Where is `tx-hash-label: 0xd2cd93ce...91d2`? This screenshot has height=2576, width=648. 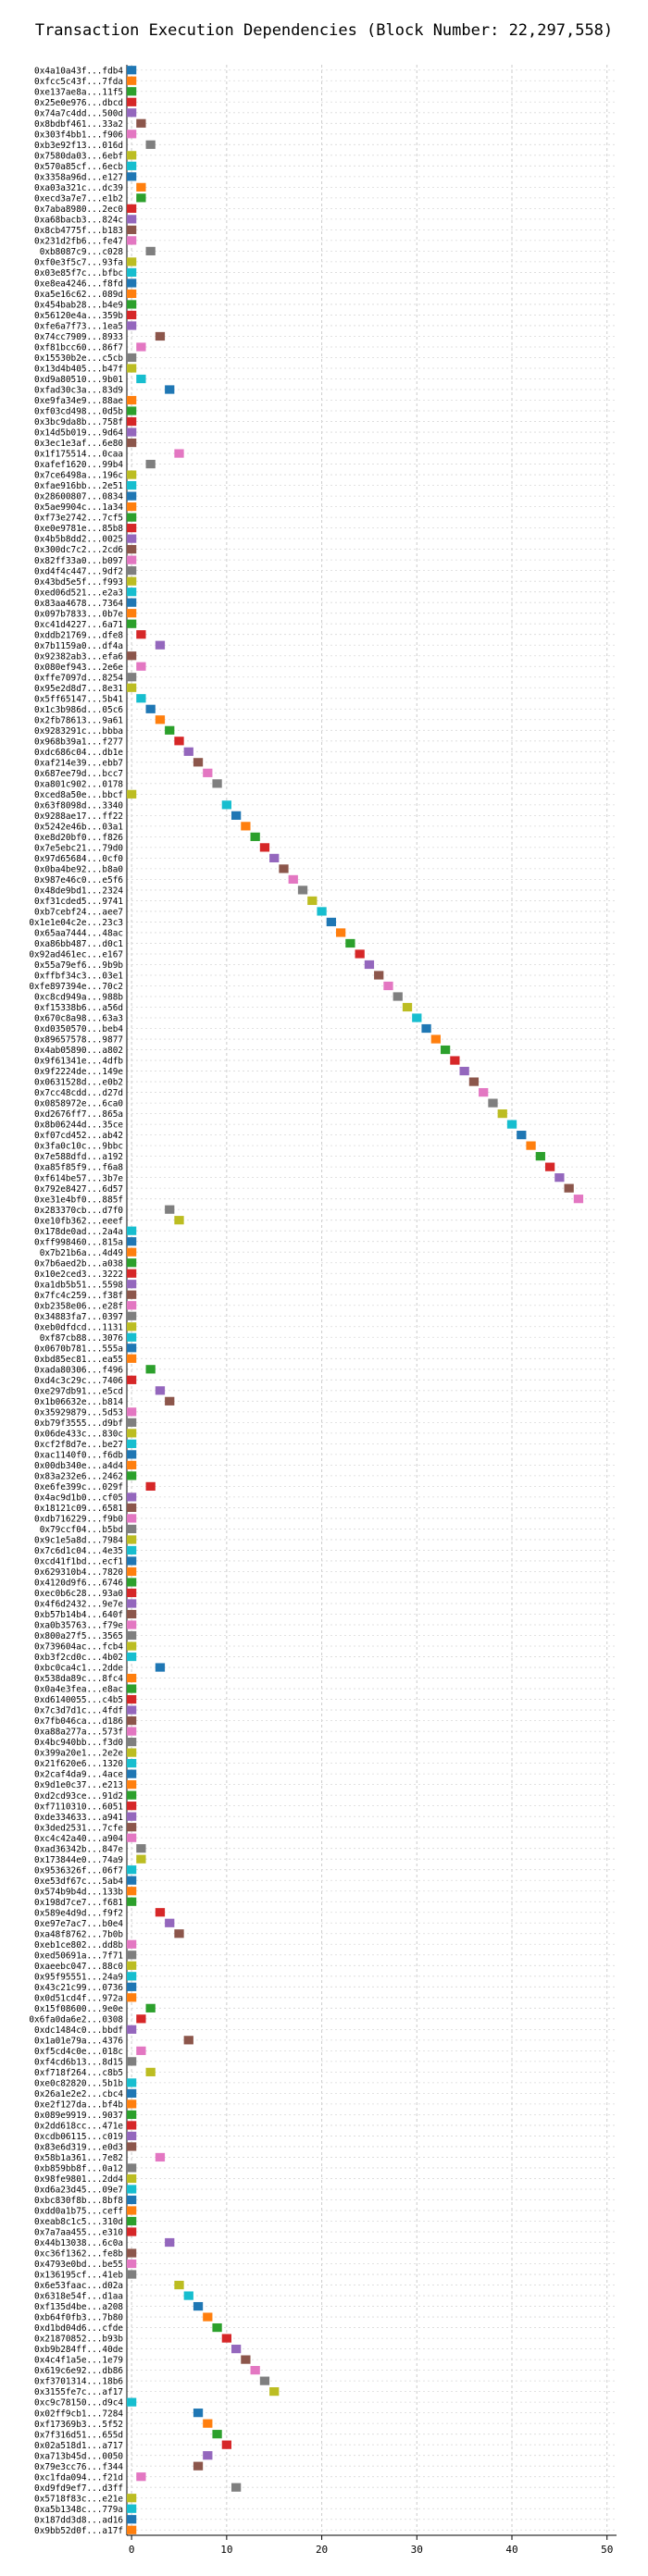 tx-hash-label: 0xd2cd93ce...91d2 is located at coordinates (78, 1797).